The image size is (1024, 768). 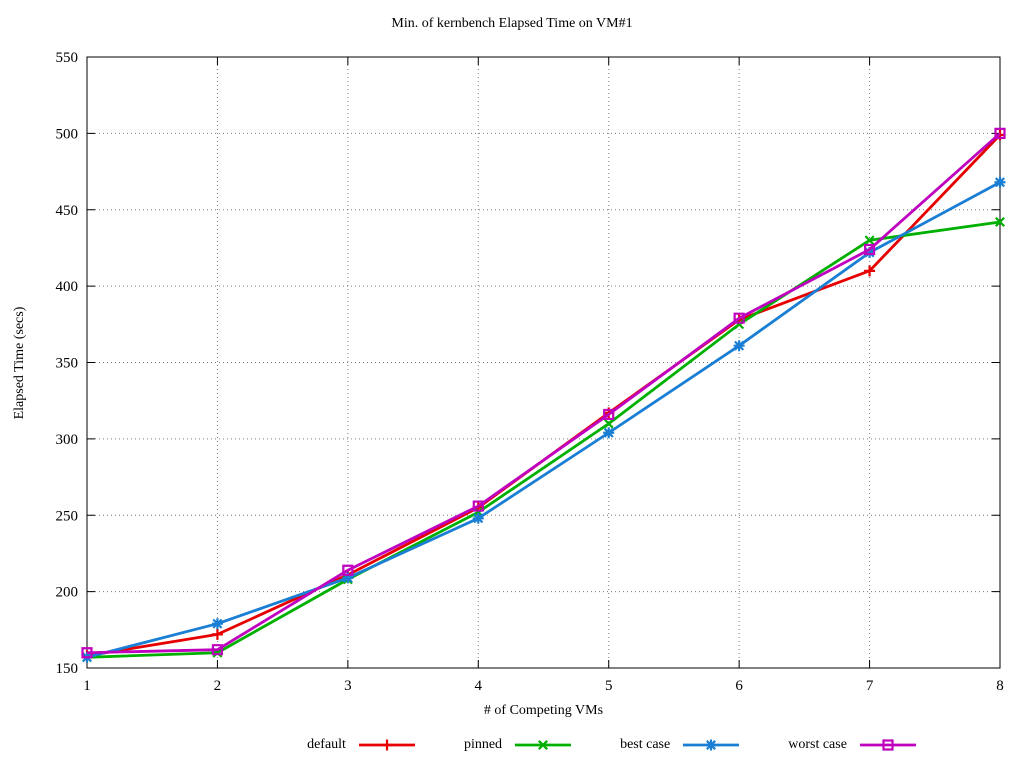 I want to click on y-tick-label: 450, so click(x=67, y=211).